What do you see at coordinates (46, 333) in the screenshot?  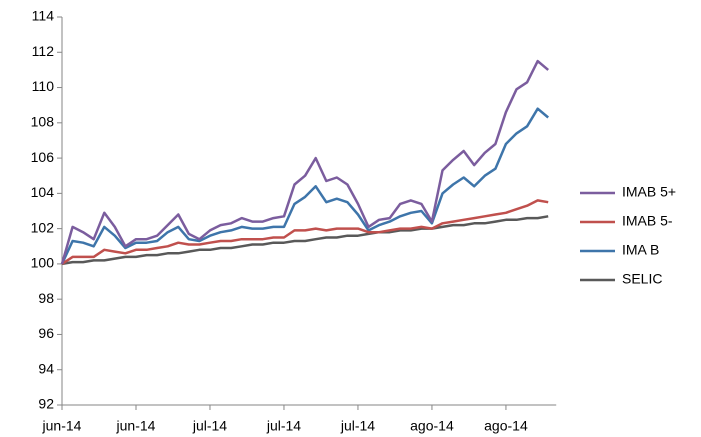 I see `y-tick-label: 96` at bounding box center [46, 333].